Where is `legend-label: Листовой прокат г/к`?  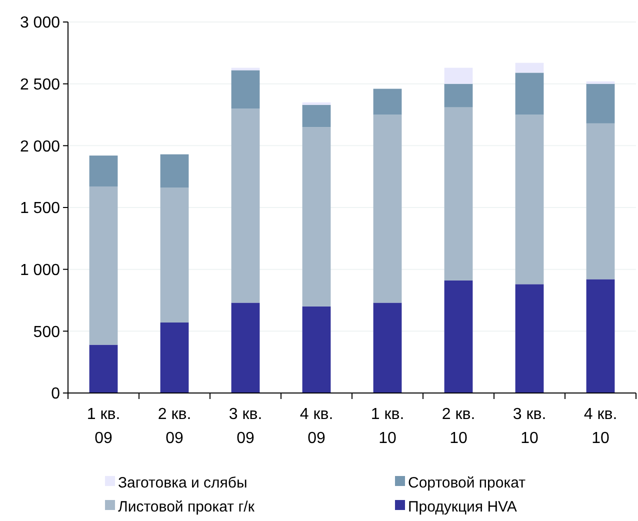 legend-label: Листовой прокат г/к is located at coordinates (186, 507).